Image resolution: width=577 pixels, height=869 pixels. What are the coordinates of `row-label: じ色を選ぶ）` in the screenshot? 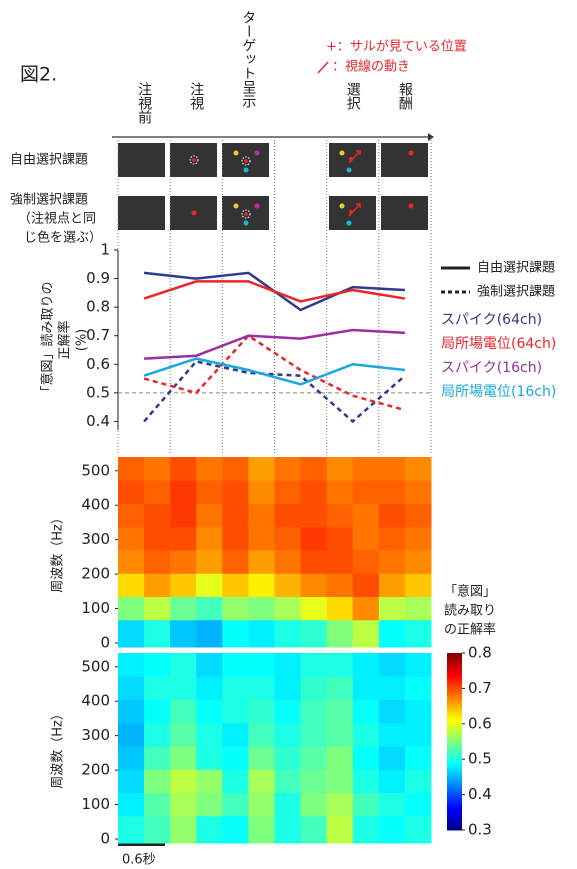 It's located at (63, 238).